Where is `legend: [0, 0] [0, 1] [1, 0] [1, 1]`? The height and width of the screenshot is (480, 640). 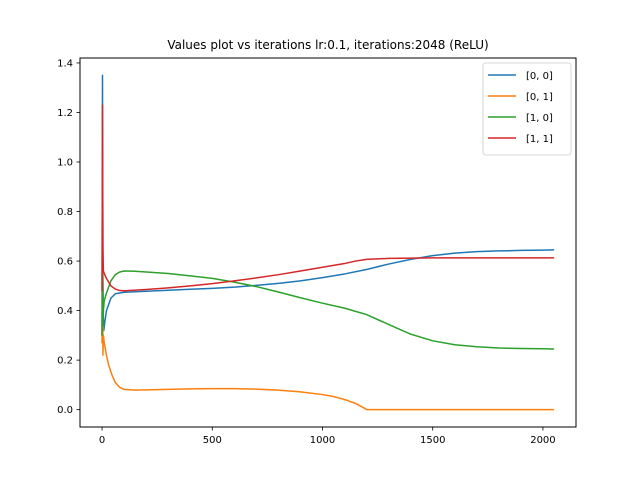
legend: [0, 0] [0, 1] [1, 0] [1, 1] is located at coordinates (527, 109).